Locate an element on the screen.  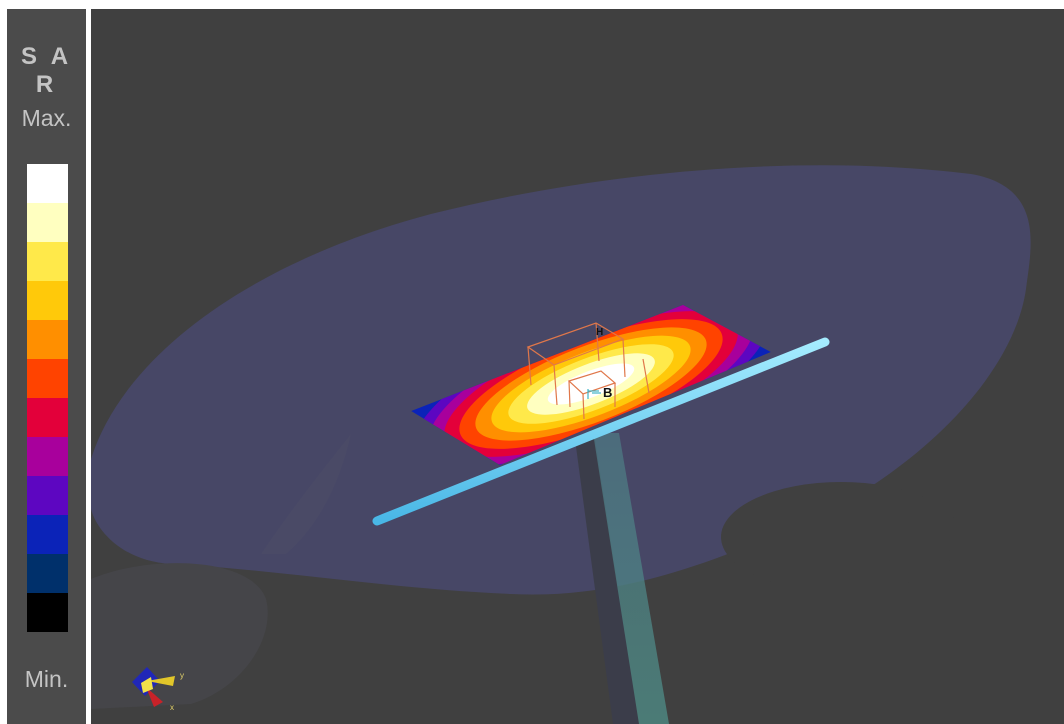
phantom-lobe is located at coordinates (179, 636).